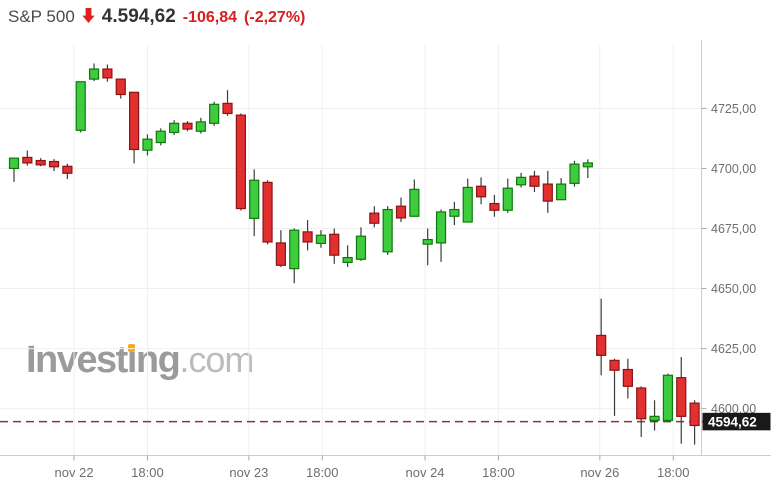 The height and width of the screenshot is (501, 771). What do you see at coordinates (599, 472) in the screenshot?
I see `x-tick-label: nov 26` at bounding box center [599, 472].